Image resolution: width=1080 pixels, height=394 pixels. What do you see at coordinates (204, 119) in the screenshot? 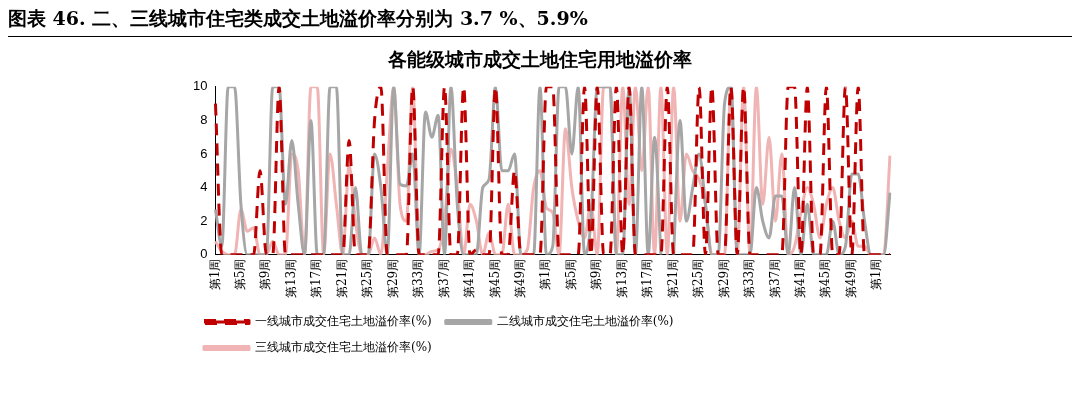
I see `y-tick-label: 8` at bounding box center [204, 119].